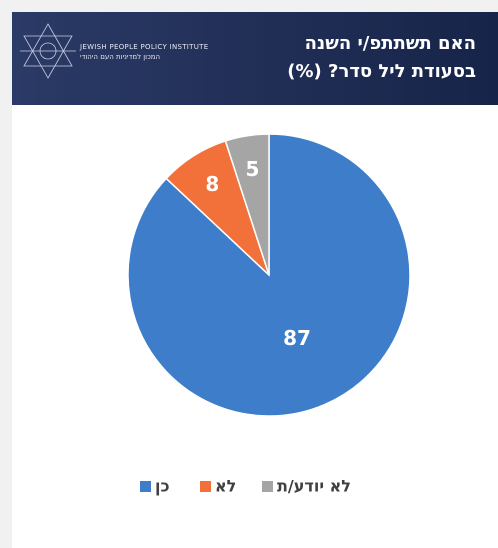 Image resolution: width=498 pixels, height=548 pixels. What do you see at coordinates (120, 57) in the screenshot?
I see `logo-text-he: המכון למדיניות העם היהודי` at bounding box center [120, 57].